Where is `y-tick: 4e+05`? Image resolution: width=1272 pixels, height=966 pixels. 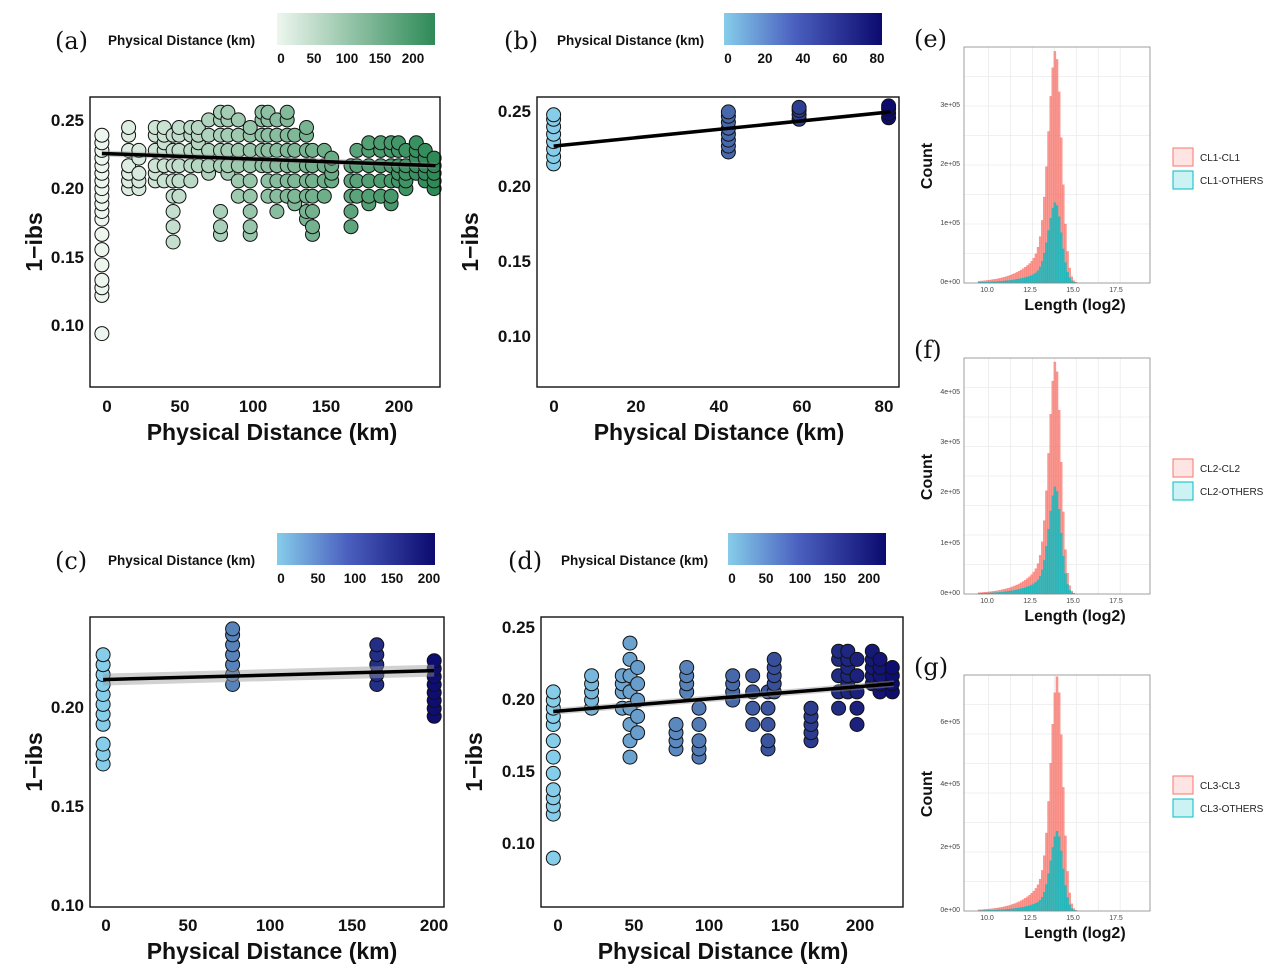
y-tick: 4e+05 is located at coordinates (950, 784).